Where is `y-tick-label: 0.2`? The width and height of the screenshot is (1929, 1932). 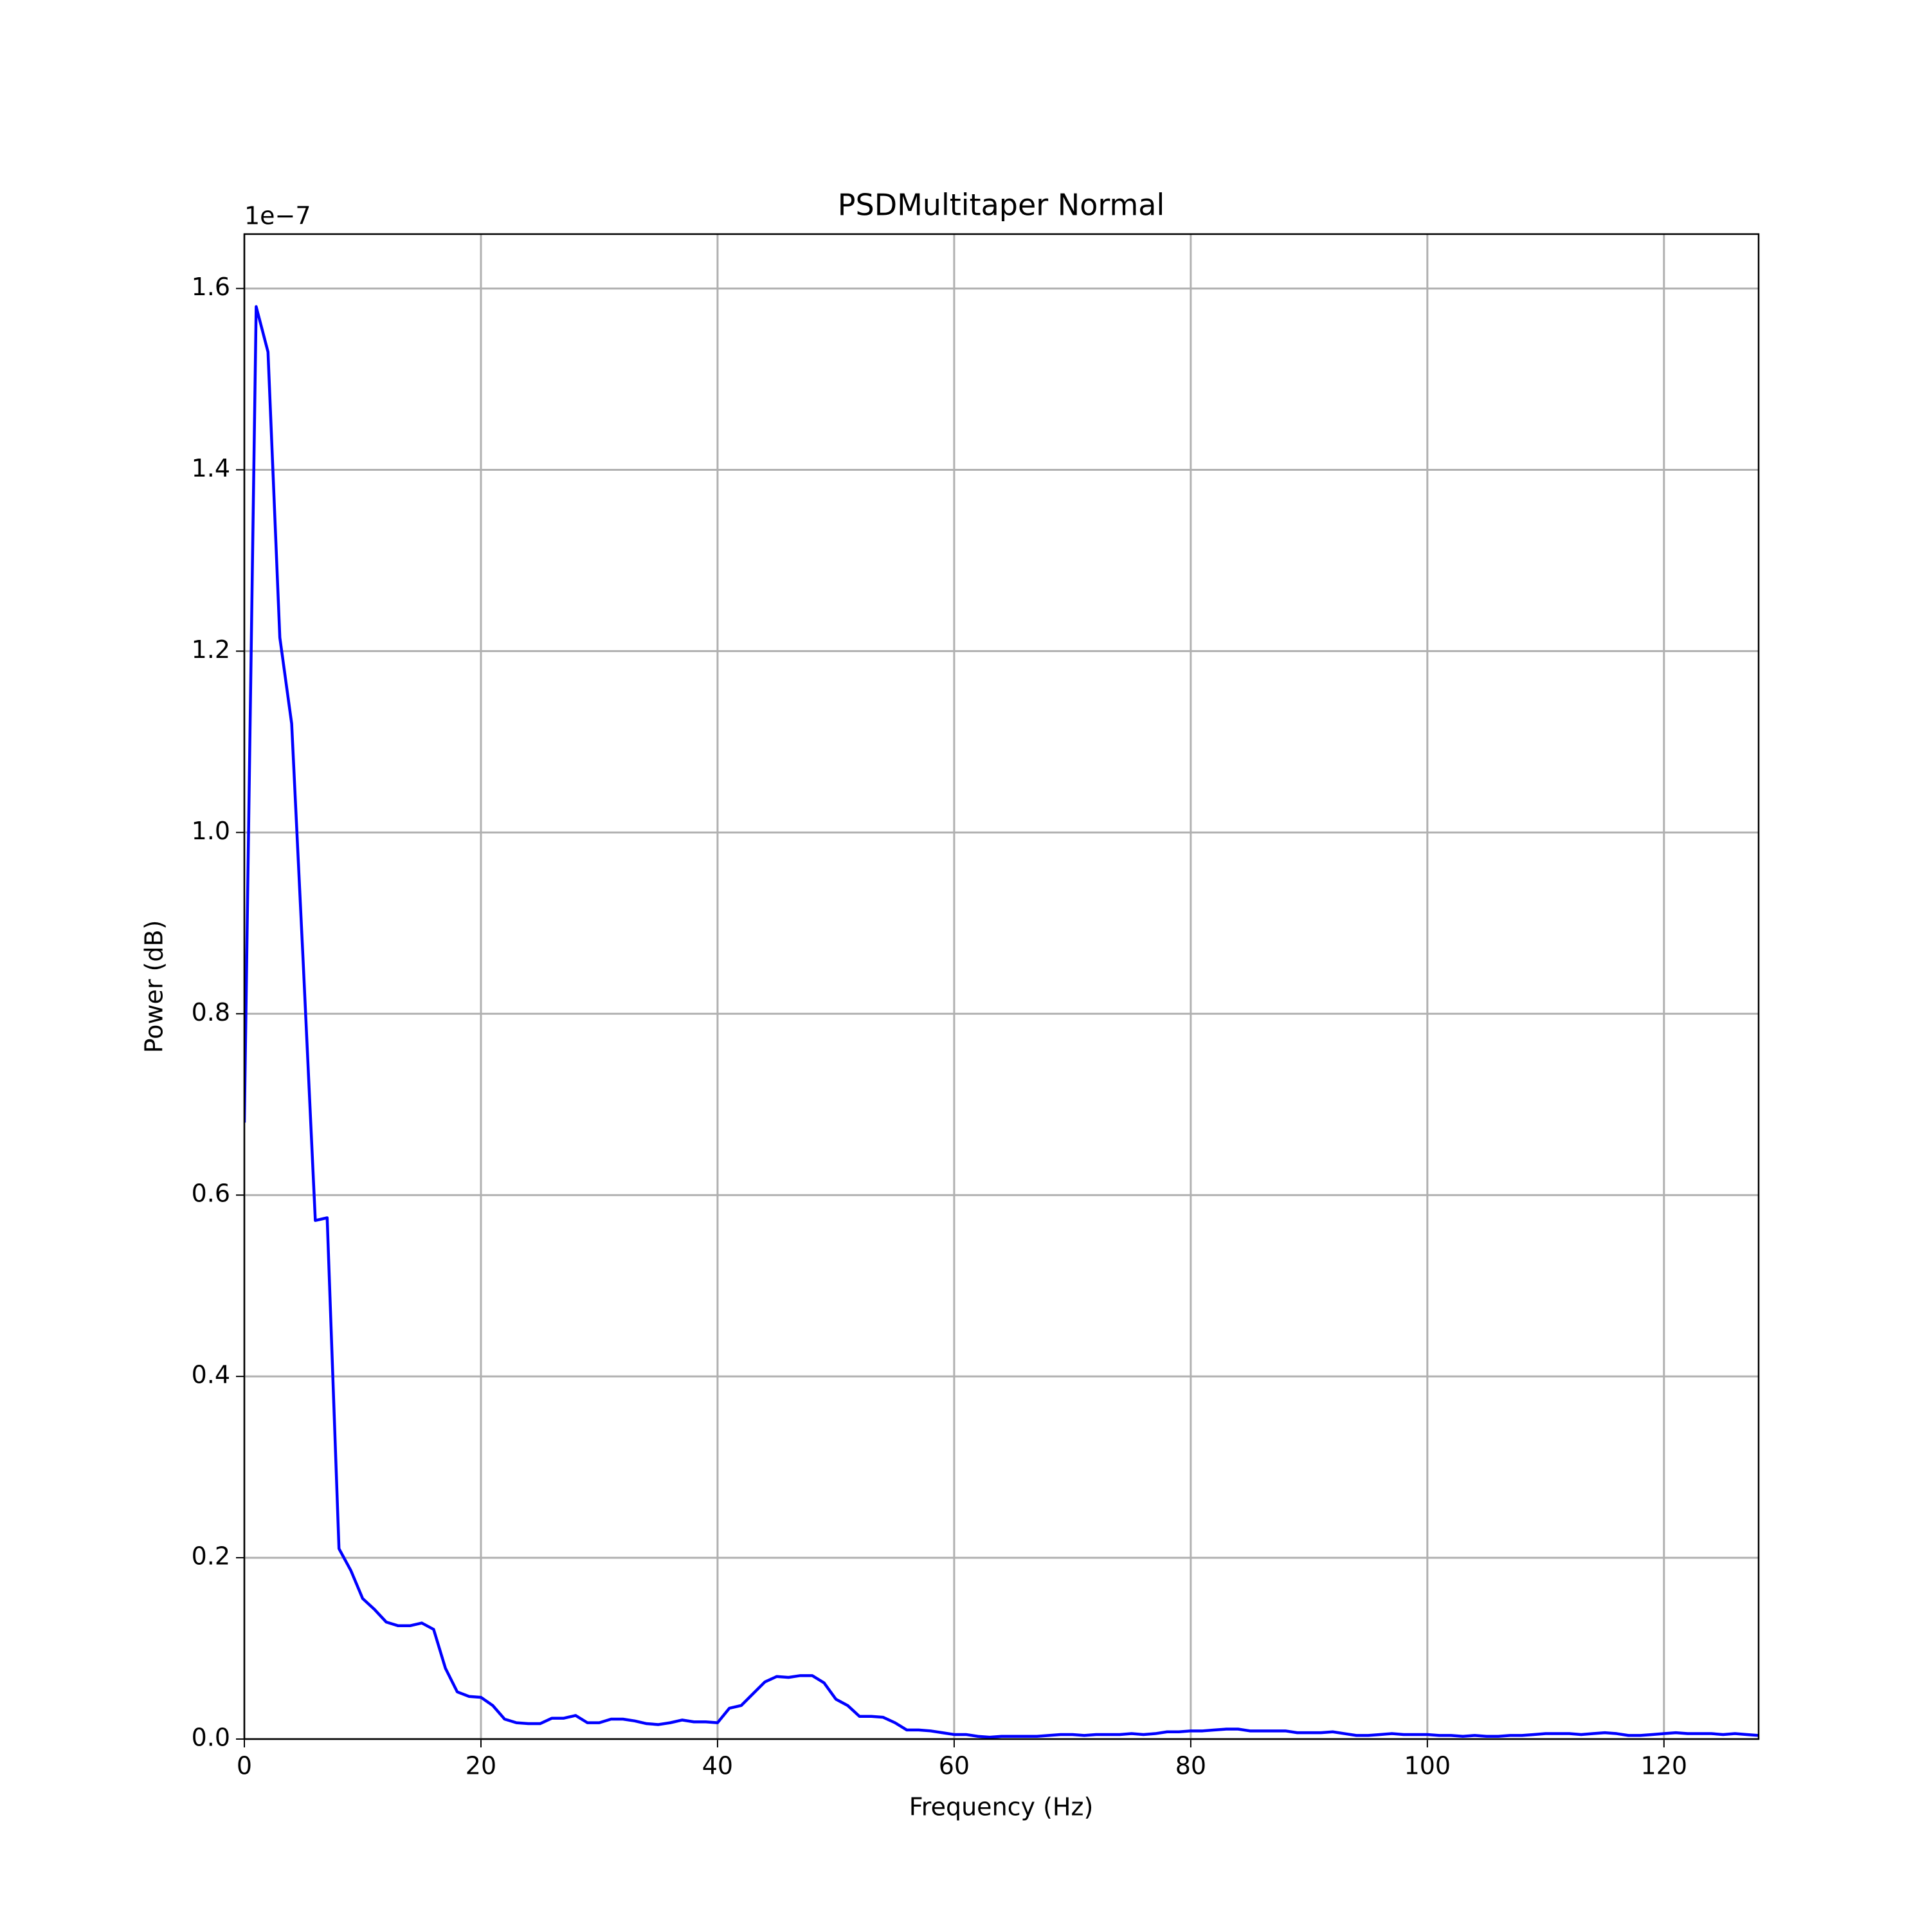 y-tick-label: 0.2 is located at coordinates (211, 1557).